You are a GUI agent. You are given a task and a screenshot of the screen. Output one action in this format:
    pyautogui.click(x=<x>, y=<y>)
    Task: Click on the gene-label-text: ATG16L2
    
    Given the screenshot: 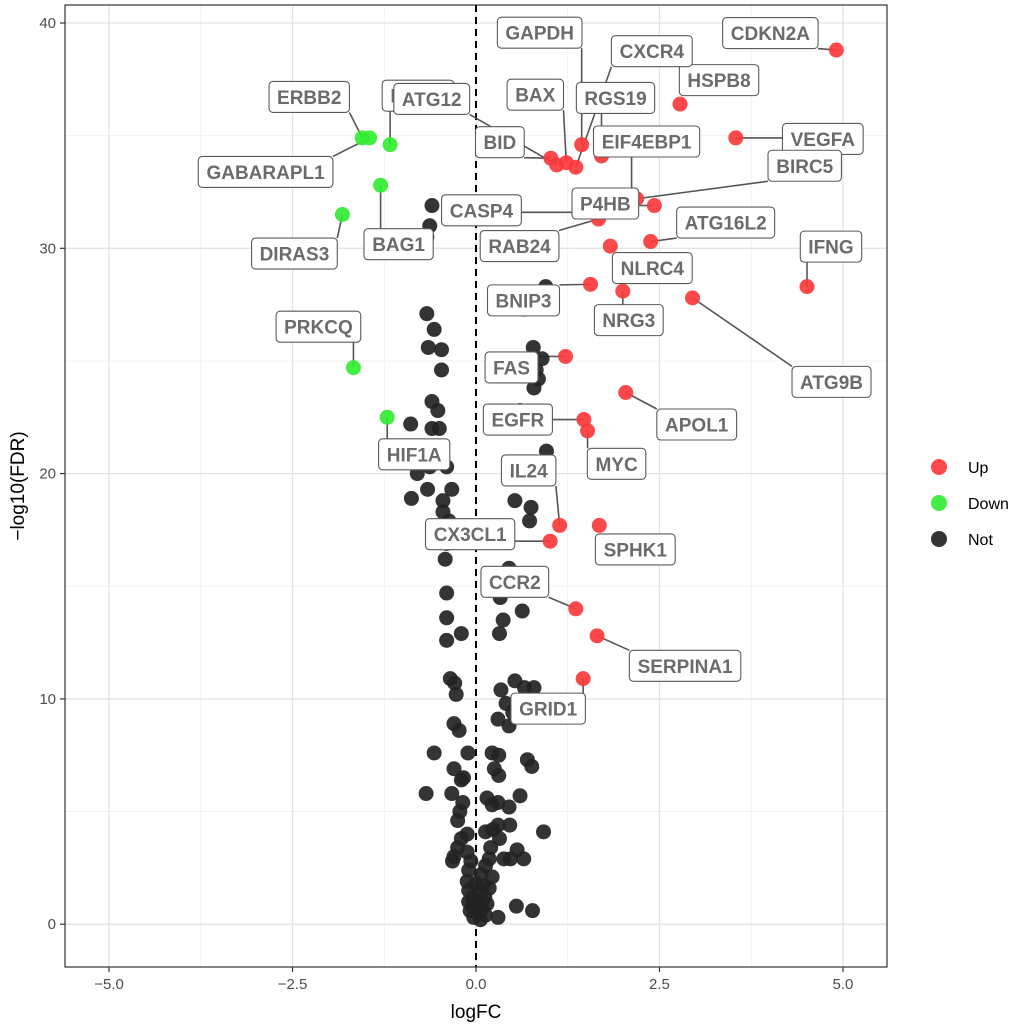 What is the action you would take?
    pyautogui.click(x=726, y=224)
    